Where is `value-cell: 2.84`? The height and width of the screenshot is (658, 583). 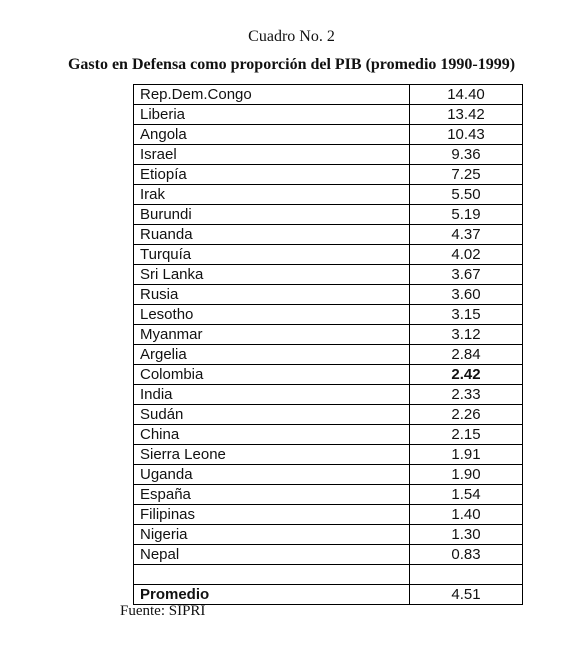 value-cell: 2.84 is located at coordinates (466, 354).